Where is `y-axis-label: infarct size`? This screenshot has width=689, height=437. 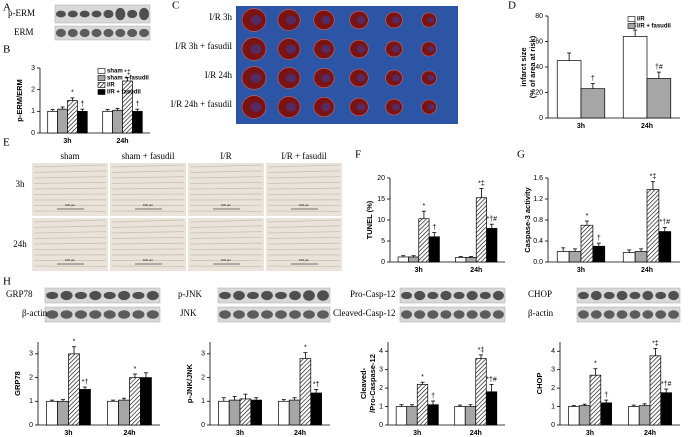 y-axis-label: infarct size is located at coordinates (523, 66).